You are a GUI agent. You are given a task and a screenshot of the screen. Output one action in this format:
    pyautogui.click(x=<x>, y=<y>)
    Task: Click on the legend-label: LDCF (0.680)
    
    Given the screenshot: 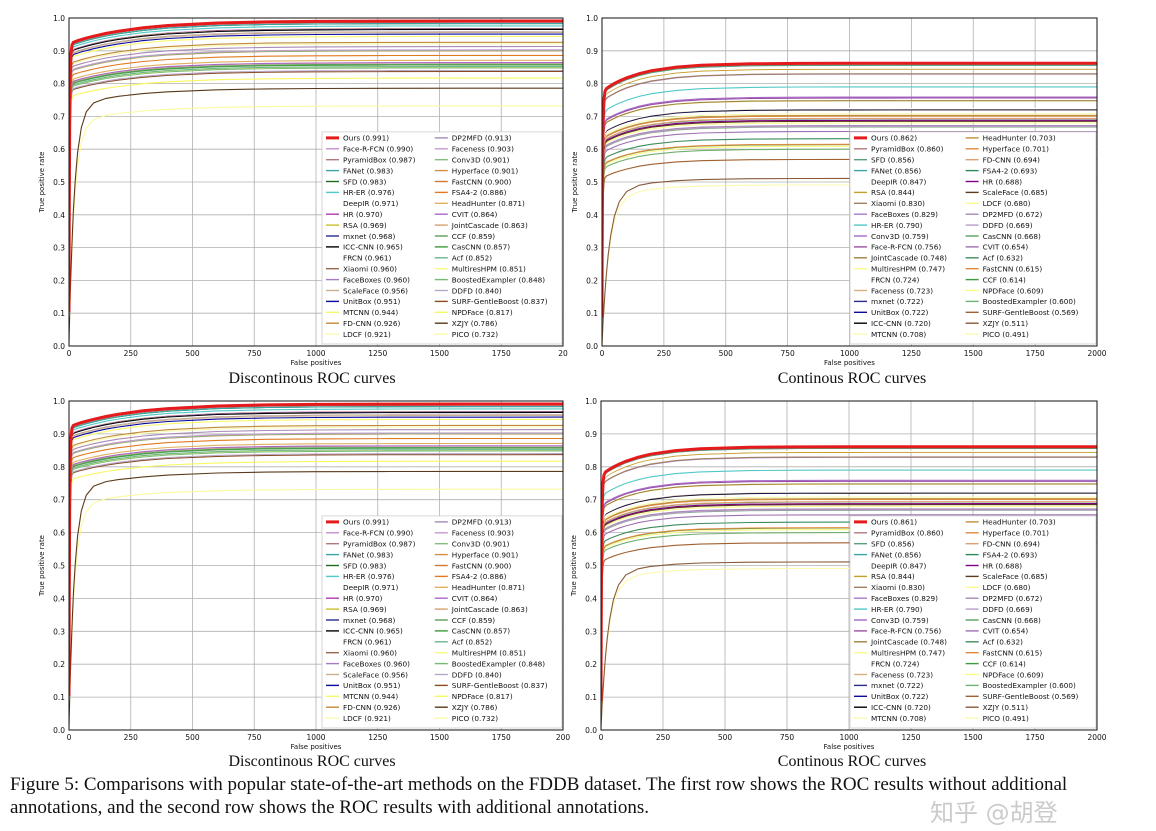 What is the action you would take?
    pyautogui.click(x=1007, y=587)
    